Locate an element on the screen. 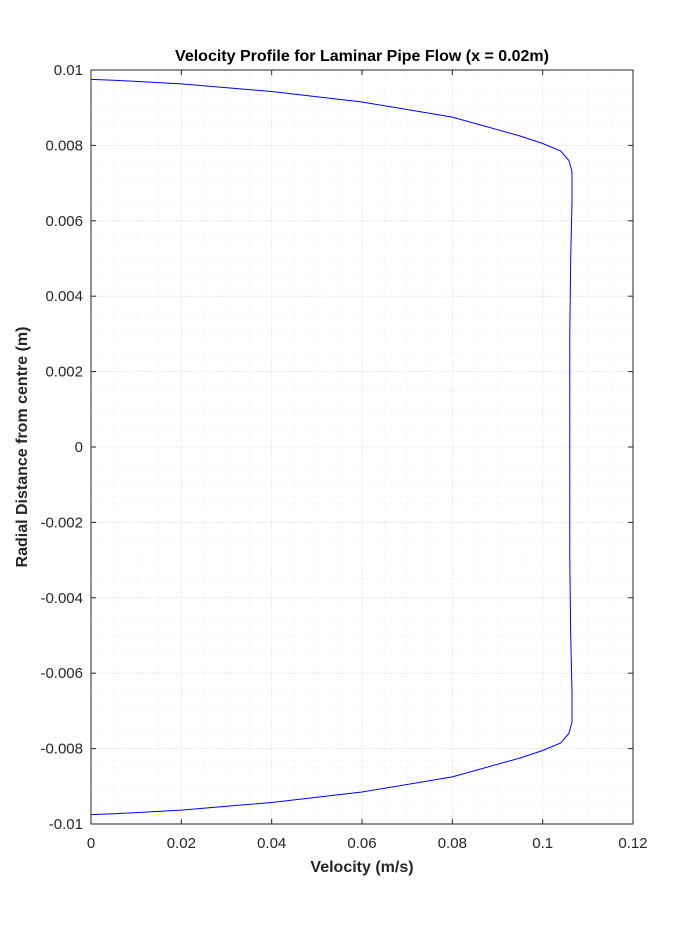 This screenshot has height=926, width=700. x-tick-label: 0.08 is located at coordinates (452, 843).